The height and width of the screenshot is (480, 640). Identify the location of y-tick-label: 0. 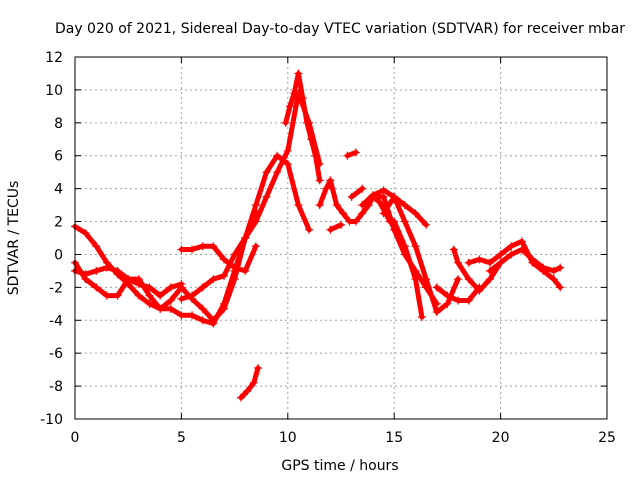
(58, 255).